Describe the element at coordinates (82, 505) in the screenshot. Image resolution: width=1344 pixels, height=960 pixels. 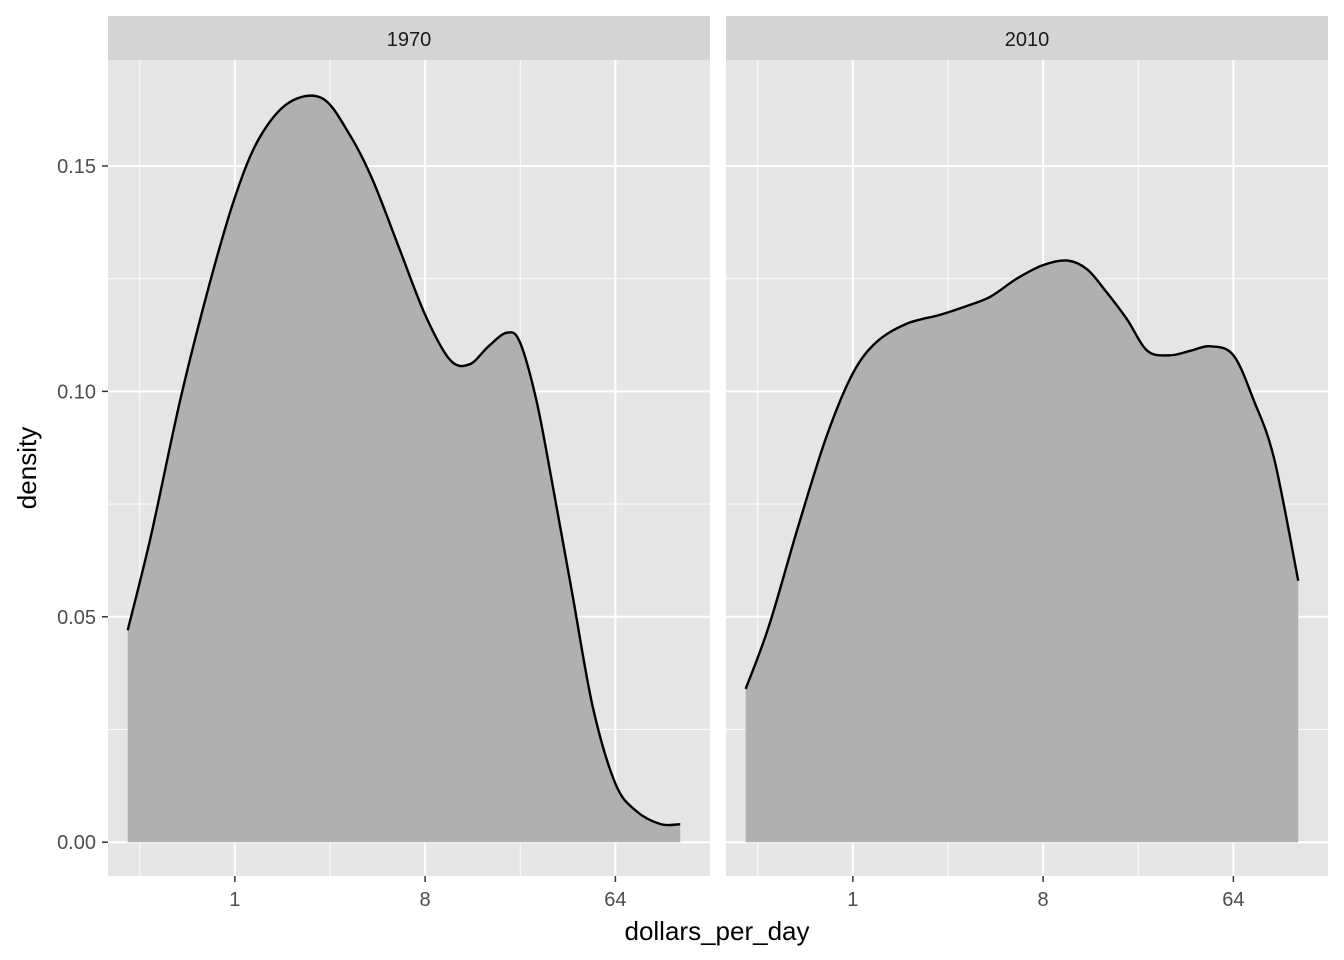
I see `y-axis: 0.00 0.05 0.10 0.15` at that location.